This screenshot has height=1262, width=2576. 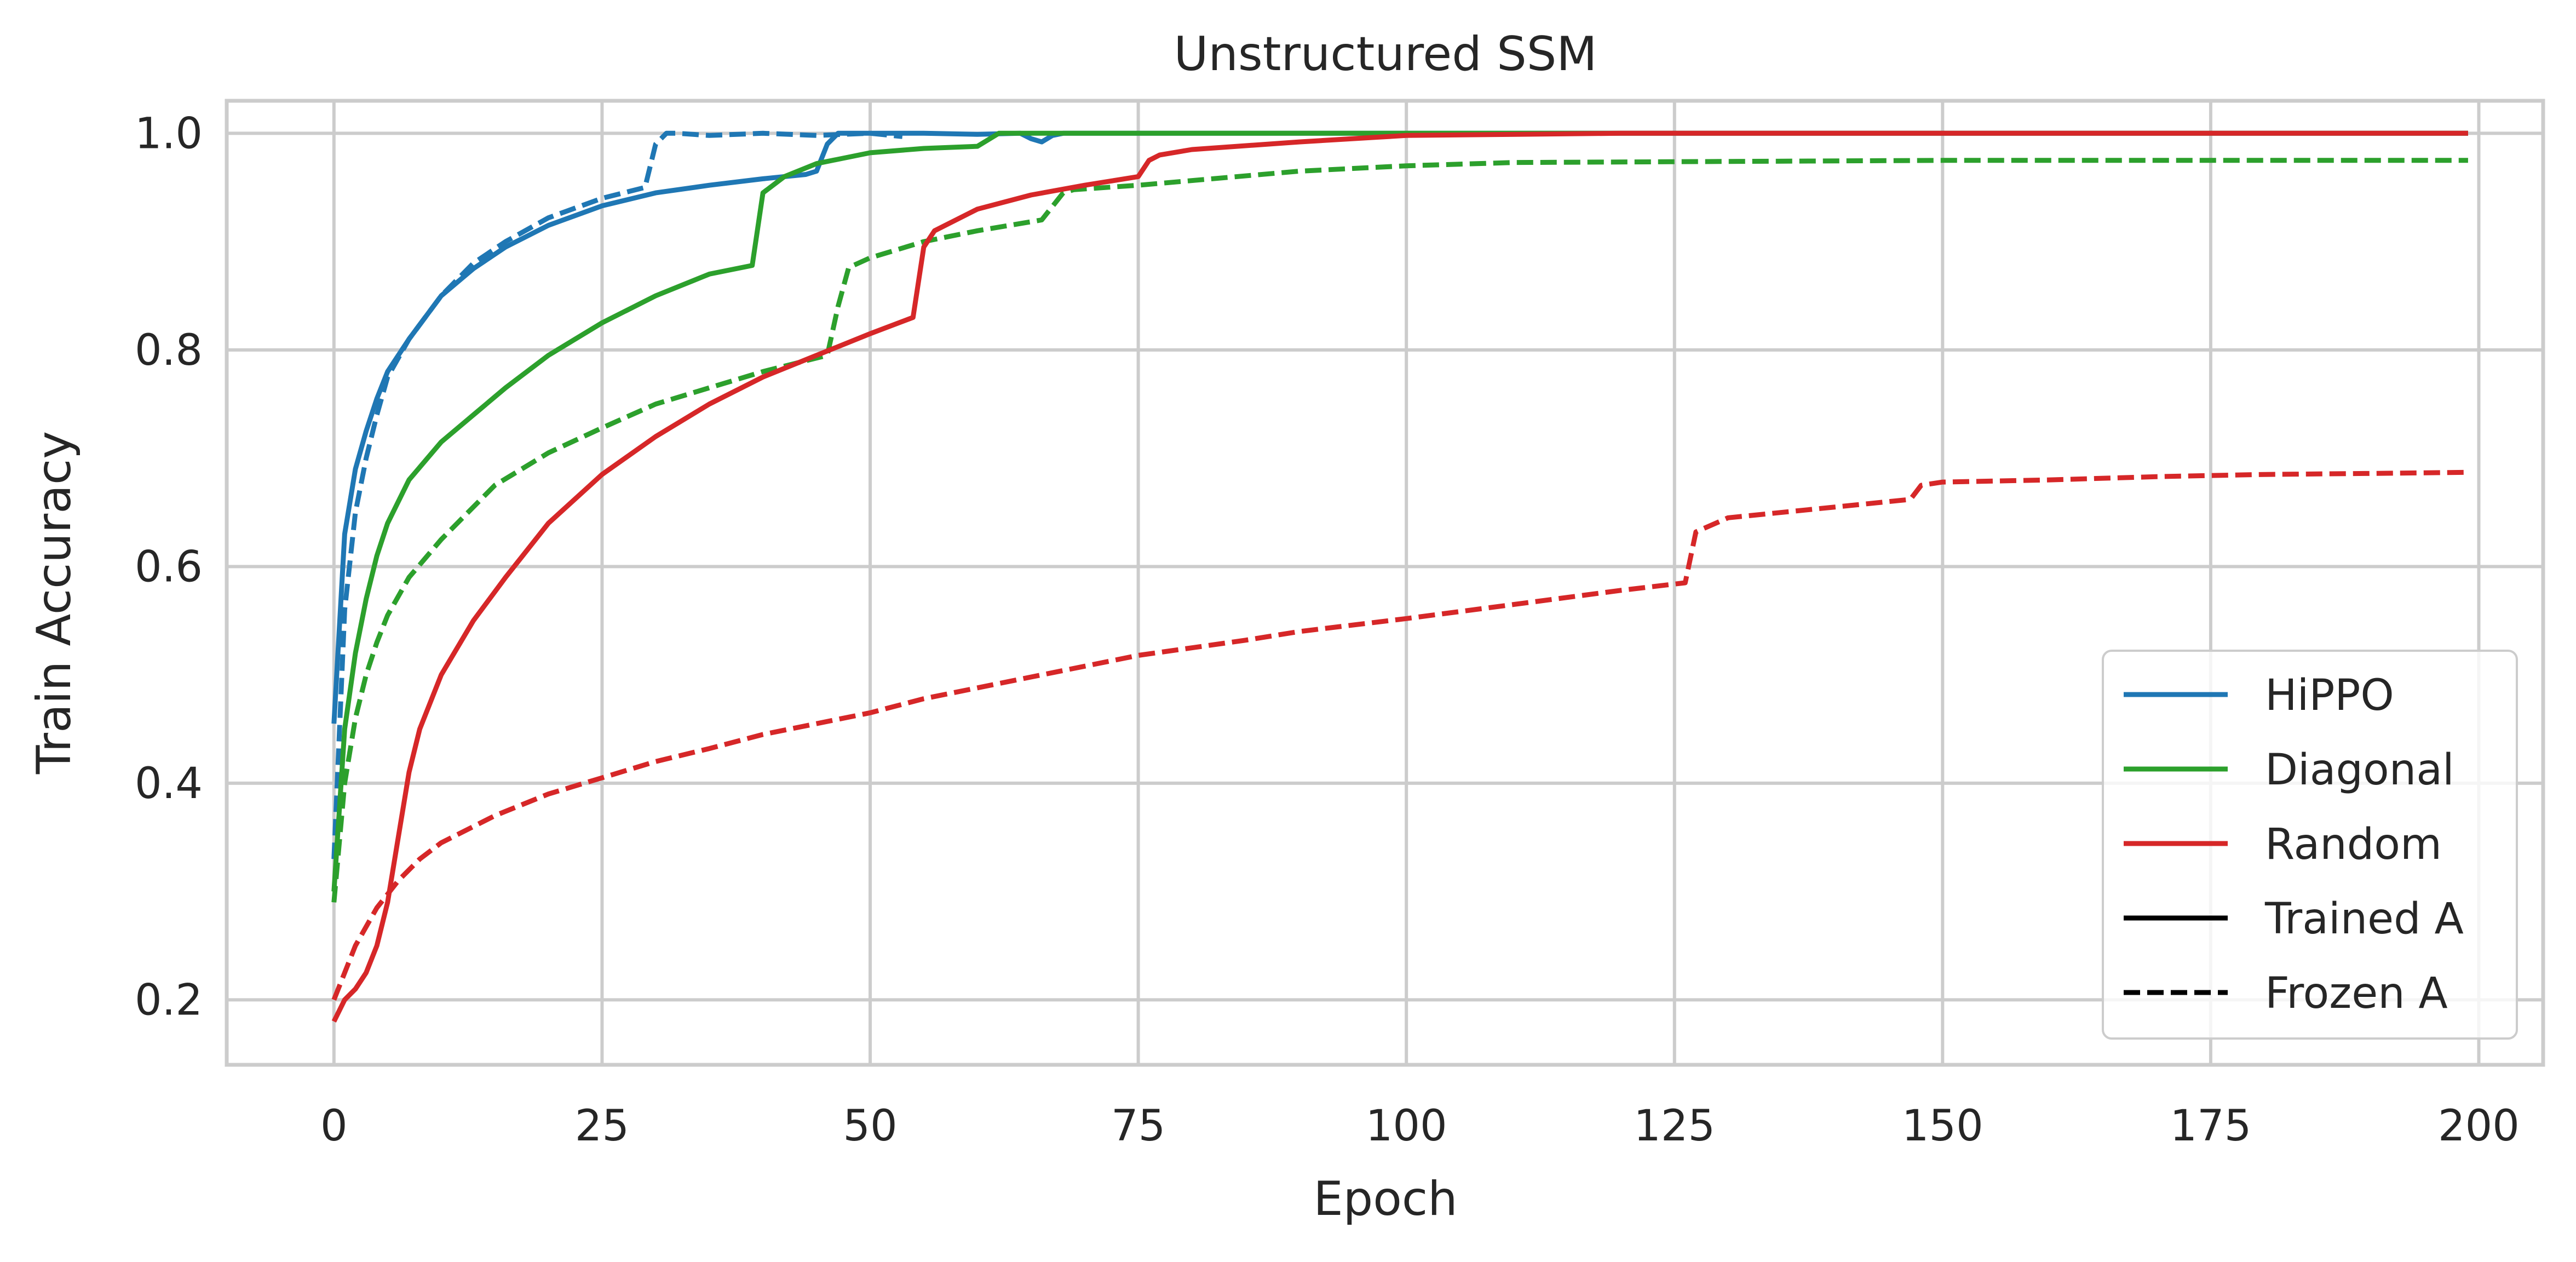 I want to click on legend-label: HiPPO, so click(x=2329, y=696).